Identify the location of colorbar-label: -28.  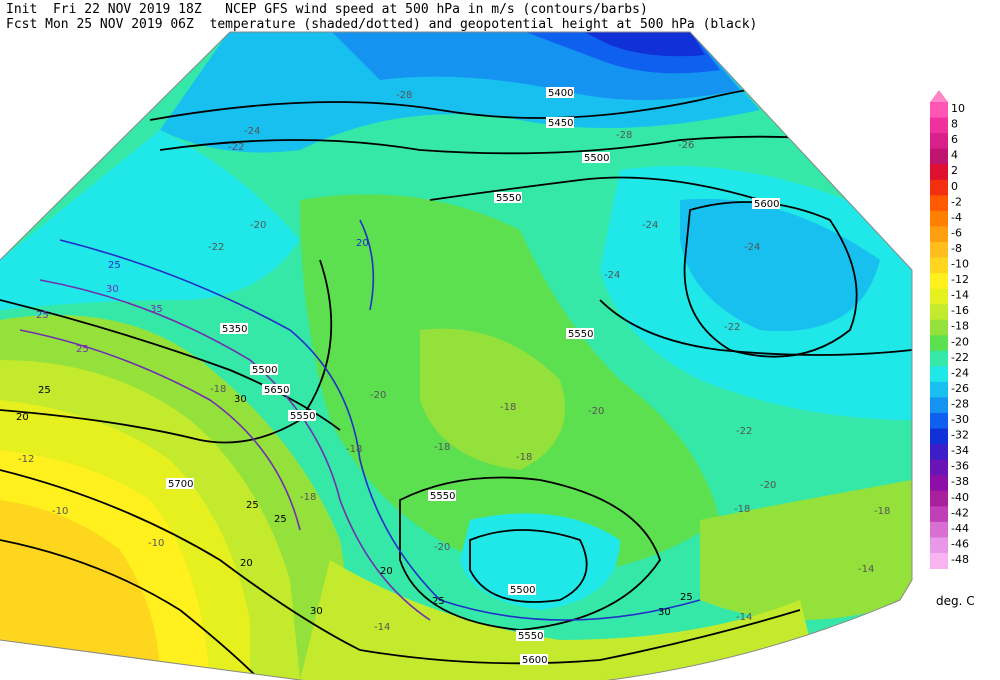
(960, 403).